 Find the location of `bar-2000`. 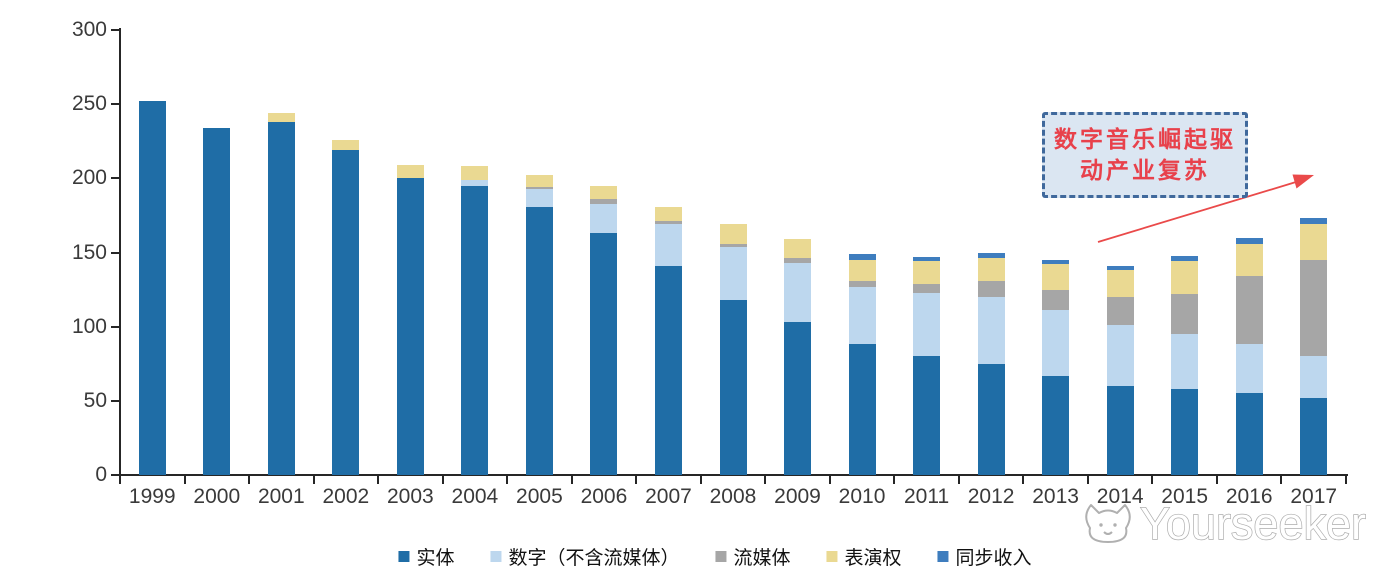

bar-2000 is located at coordinates (217, 301).